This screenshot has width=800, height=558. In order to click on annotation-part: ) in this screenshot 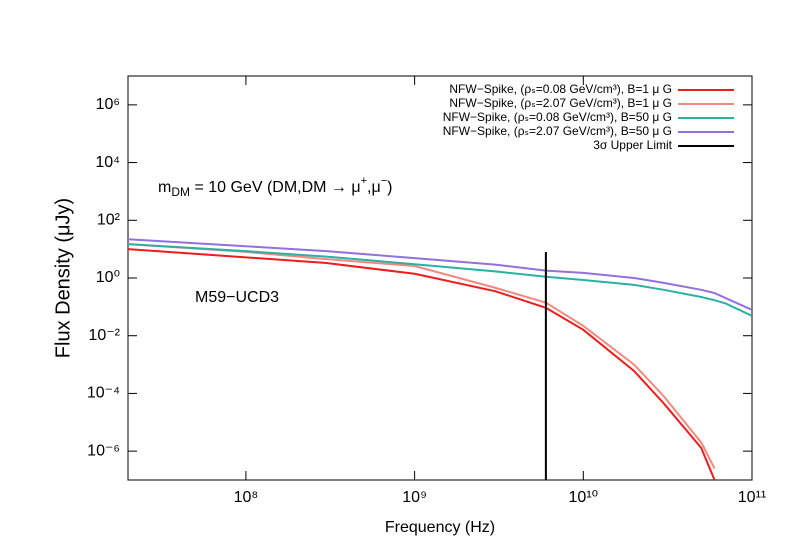, I will do `click(389, 187)`.